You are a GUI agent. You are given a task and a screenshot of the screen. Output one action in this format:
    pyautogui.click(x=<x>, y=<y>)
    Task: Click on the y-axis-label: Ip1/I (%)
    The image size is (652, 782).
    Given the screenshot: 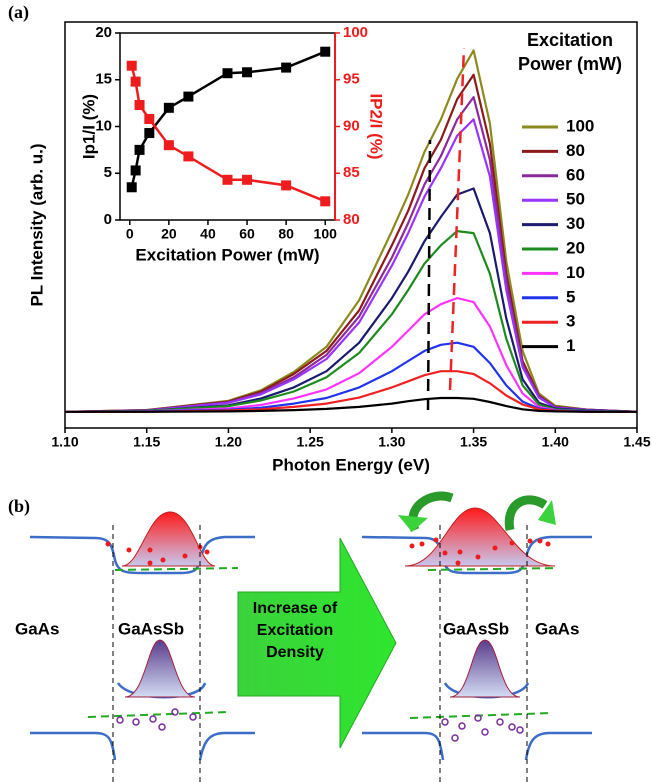 What is the action you would take?
    pyautogui.click(x=88, y=126)
    